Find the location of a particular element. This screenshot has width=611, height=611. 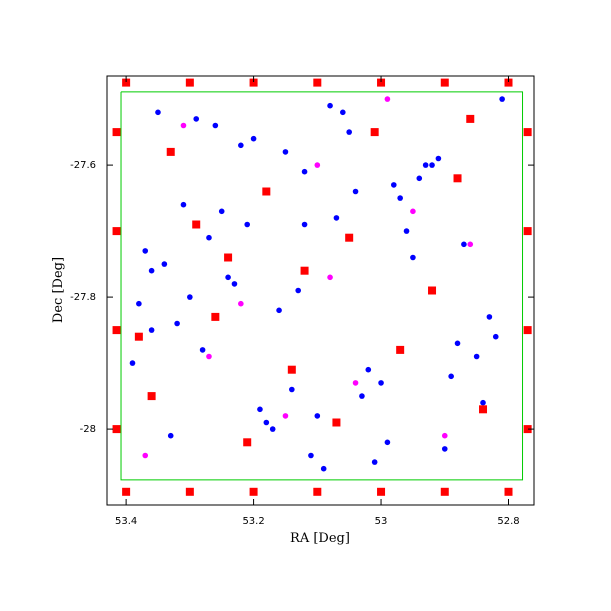

x-tick-label: 53.4 is located at coordinates (126, 521).